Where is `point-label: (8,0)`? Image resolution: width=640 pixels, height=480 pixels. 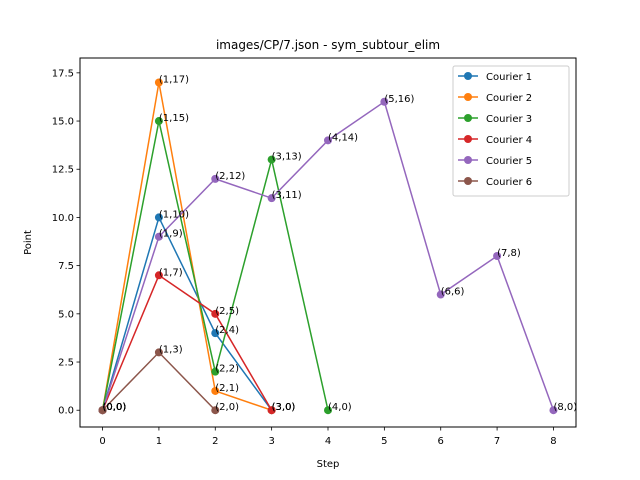
point-label: (8,0) is located at coordinates (565, 407).